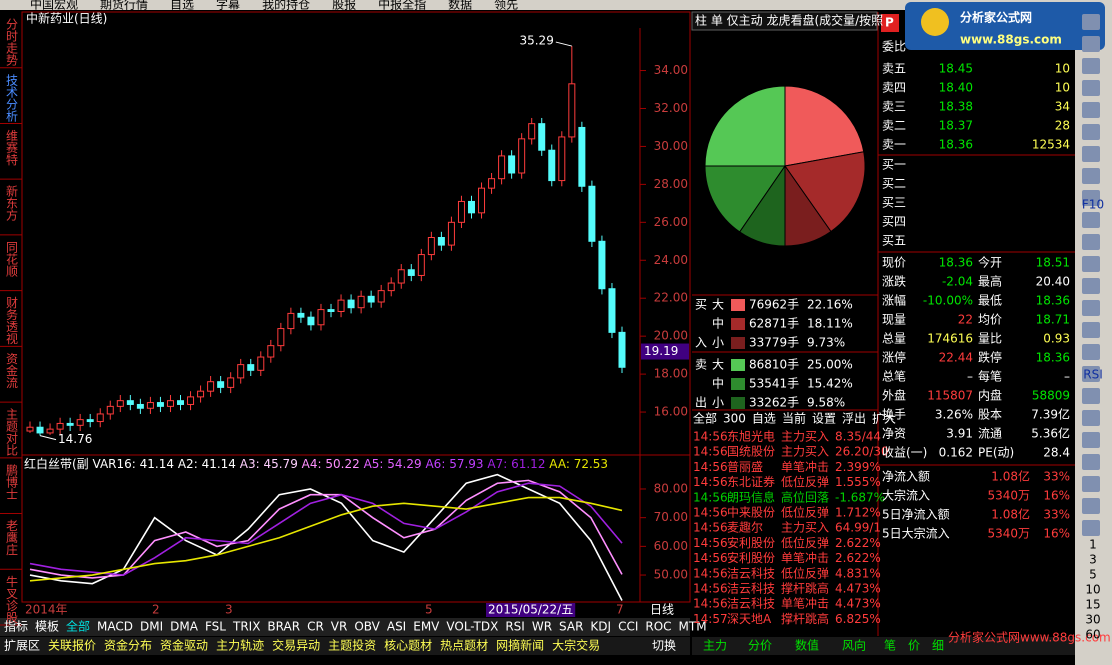 The height and width of the screenshot is (665, 1112). What do you see at coordinates (1093, 375) in the screenshot?
I see `toolbar-button: RSI` at bounding box center [1093, 375].